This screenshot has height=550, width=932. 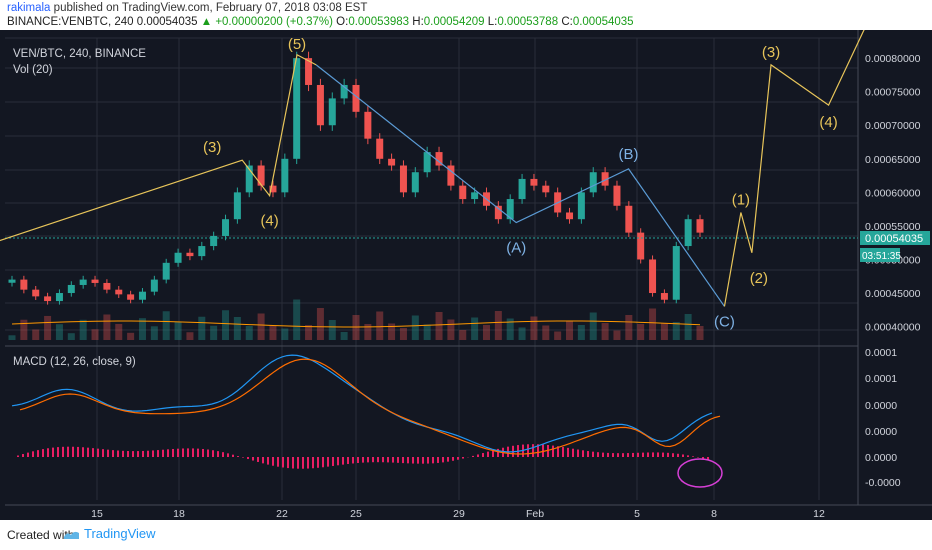 What do you see at coordinates (418, 22) in the screenshot?
I see `high-label: H:` at bounding box center [418, 22].